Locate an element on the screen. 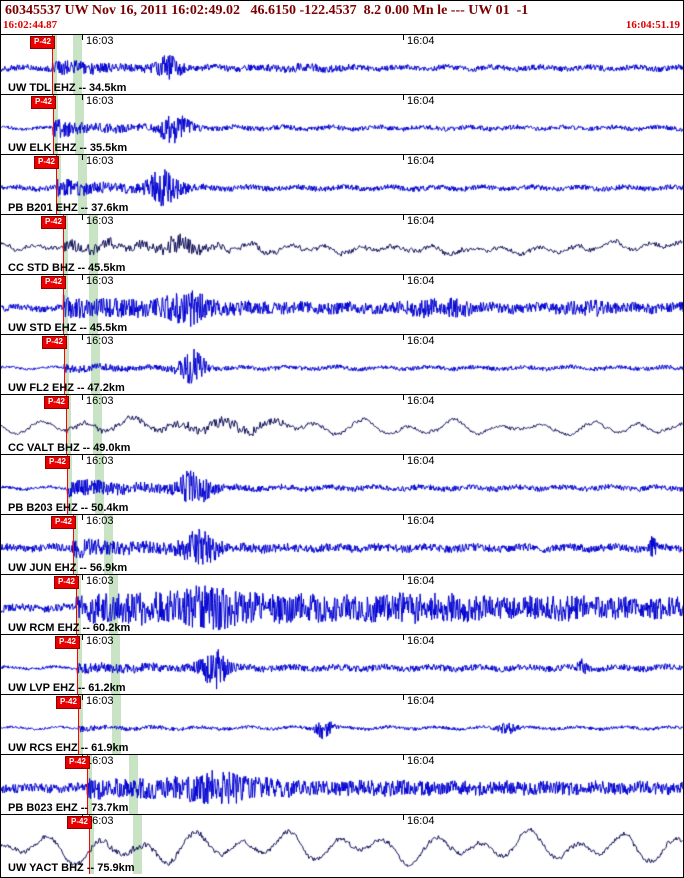 The image size is (684, 878). trace-panel: P-42 16:03 16:04 UW FL2 EHZ -- 47.2km is located at coordinates (342, 364).